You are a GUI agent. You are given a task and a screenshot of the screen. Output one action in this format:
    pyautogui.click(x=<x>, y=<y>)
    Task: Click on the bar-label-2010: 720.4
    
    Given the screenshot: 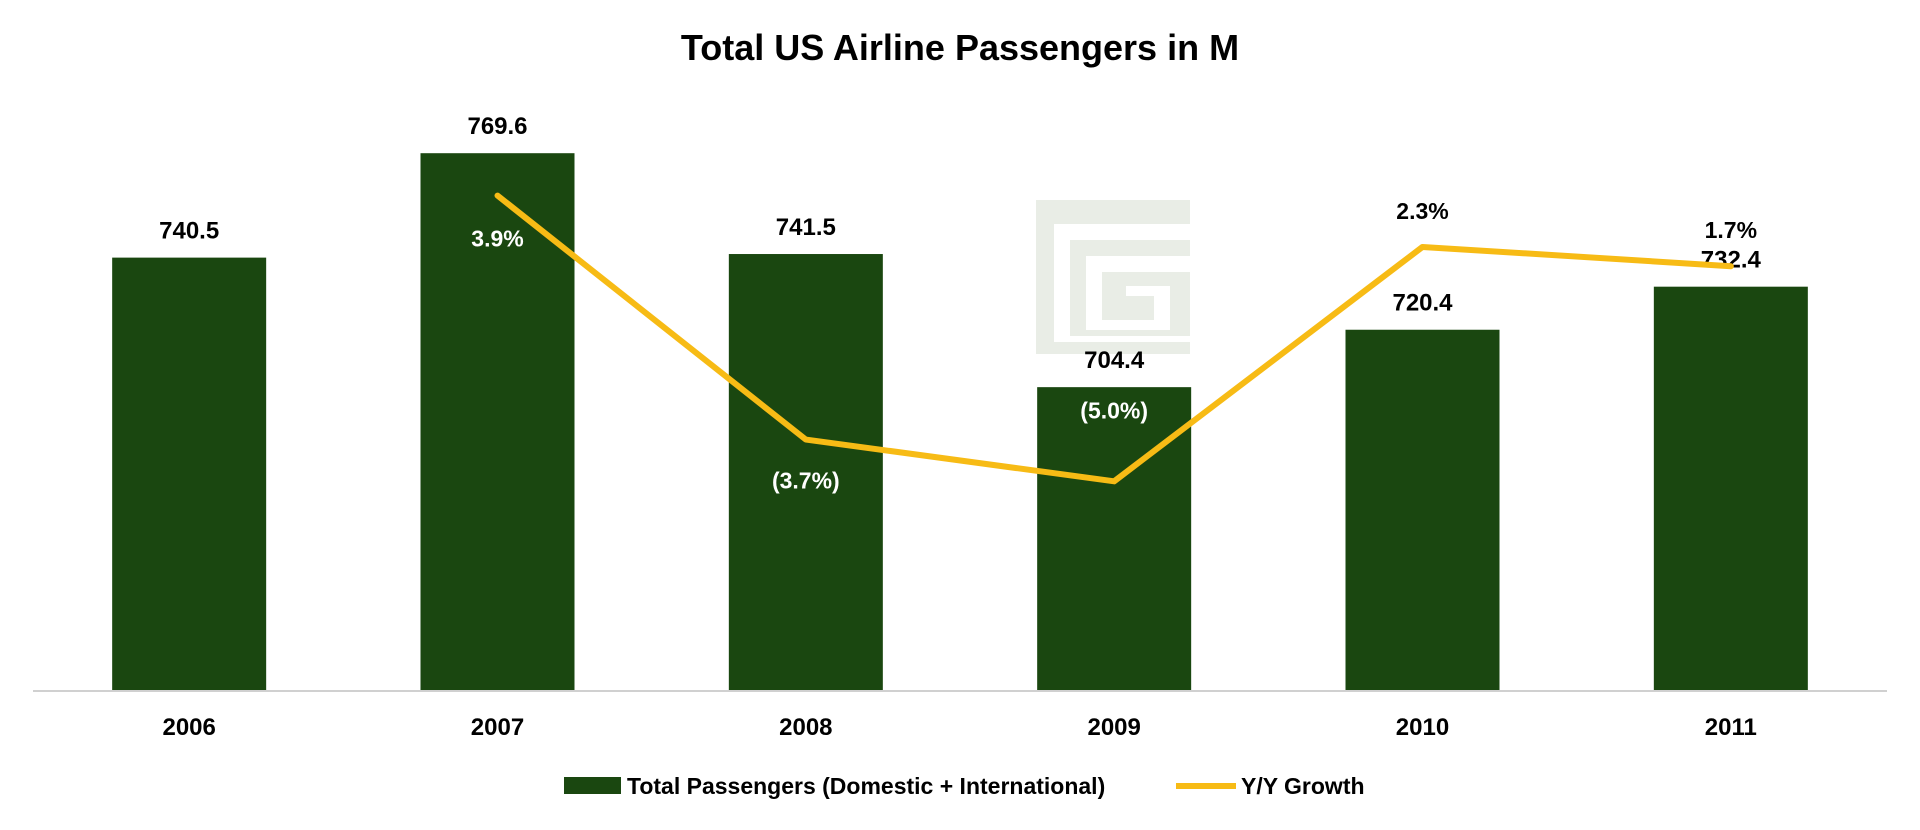 What is the action you would take?
    pyautogui.click(x=1422, y=303)
    